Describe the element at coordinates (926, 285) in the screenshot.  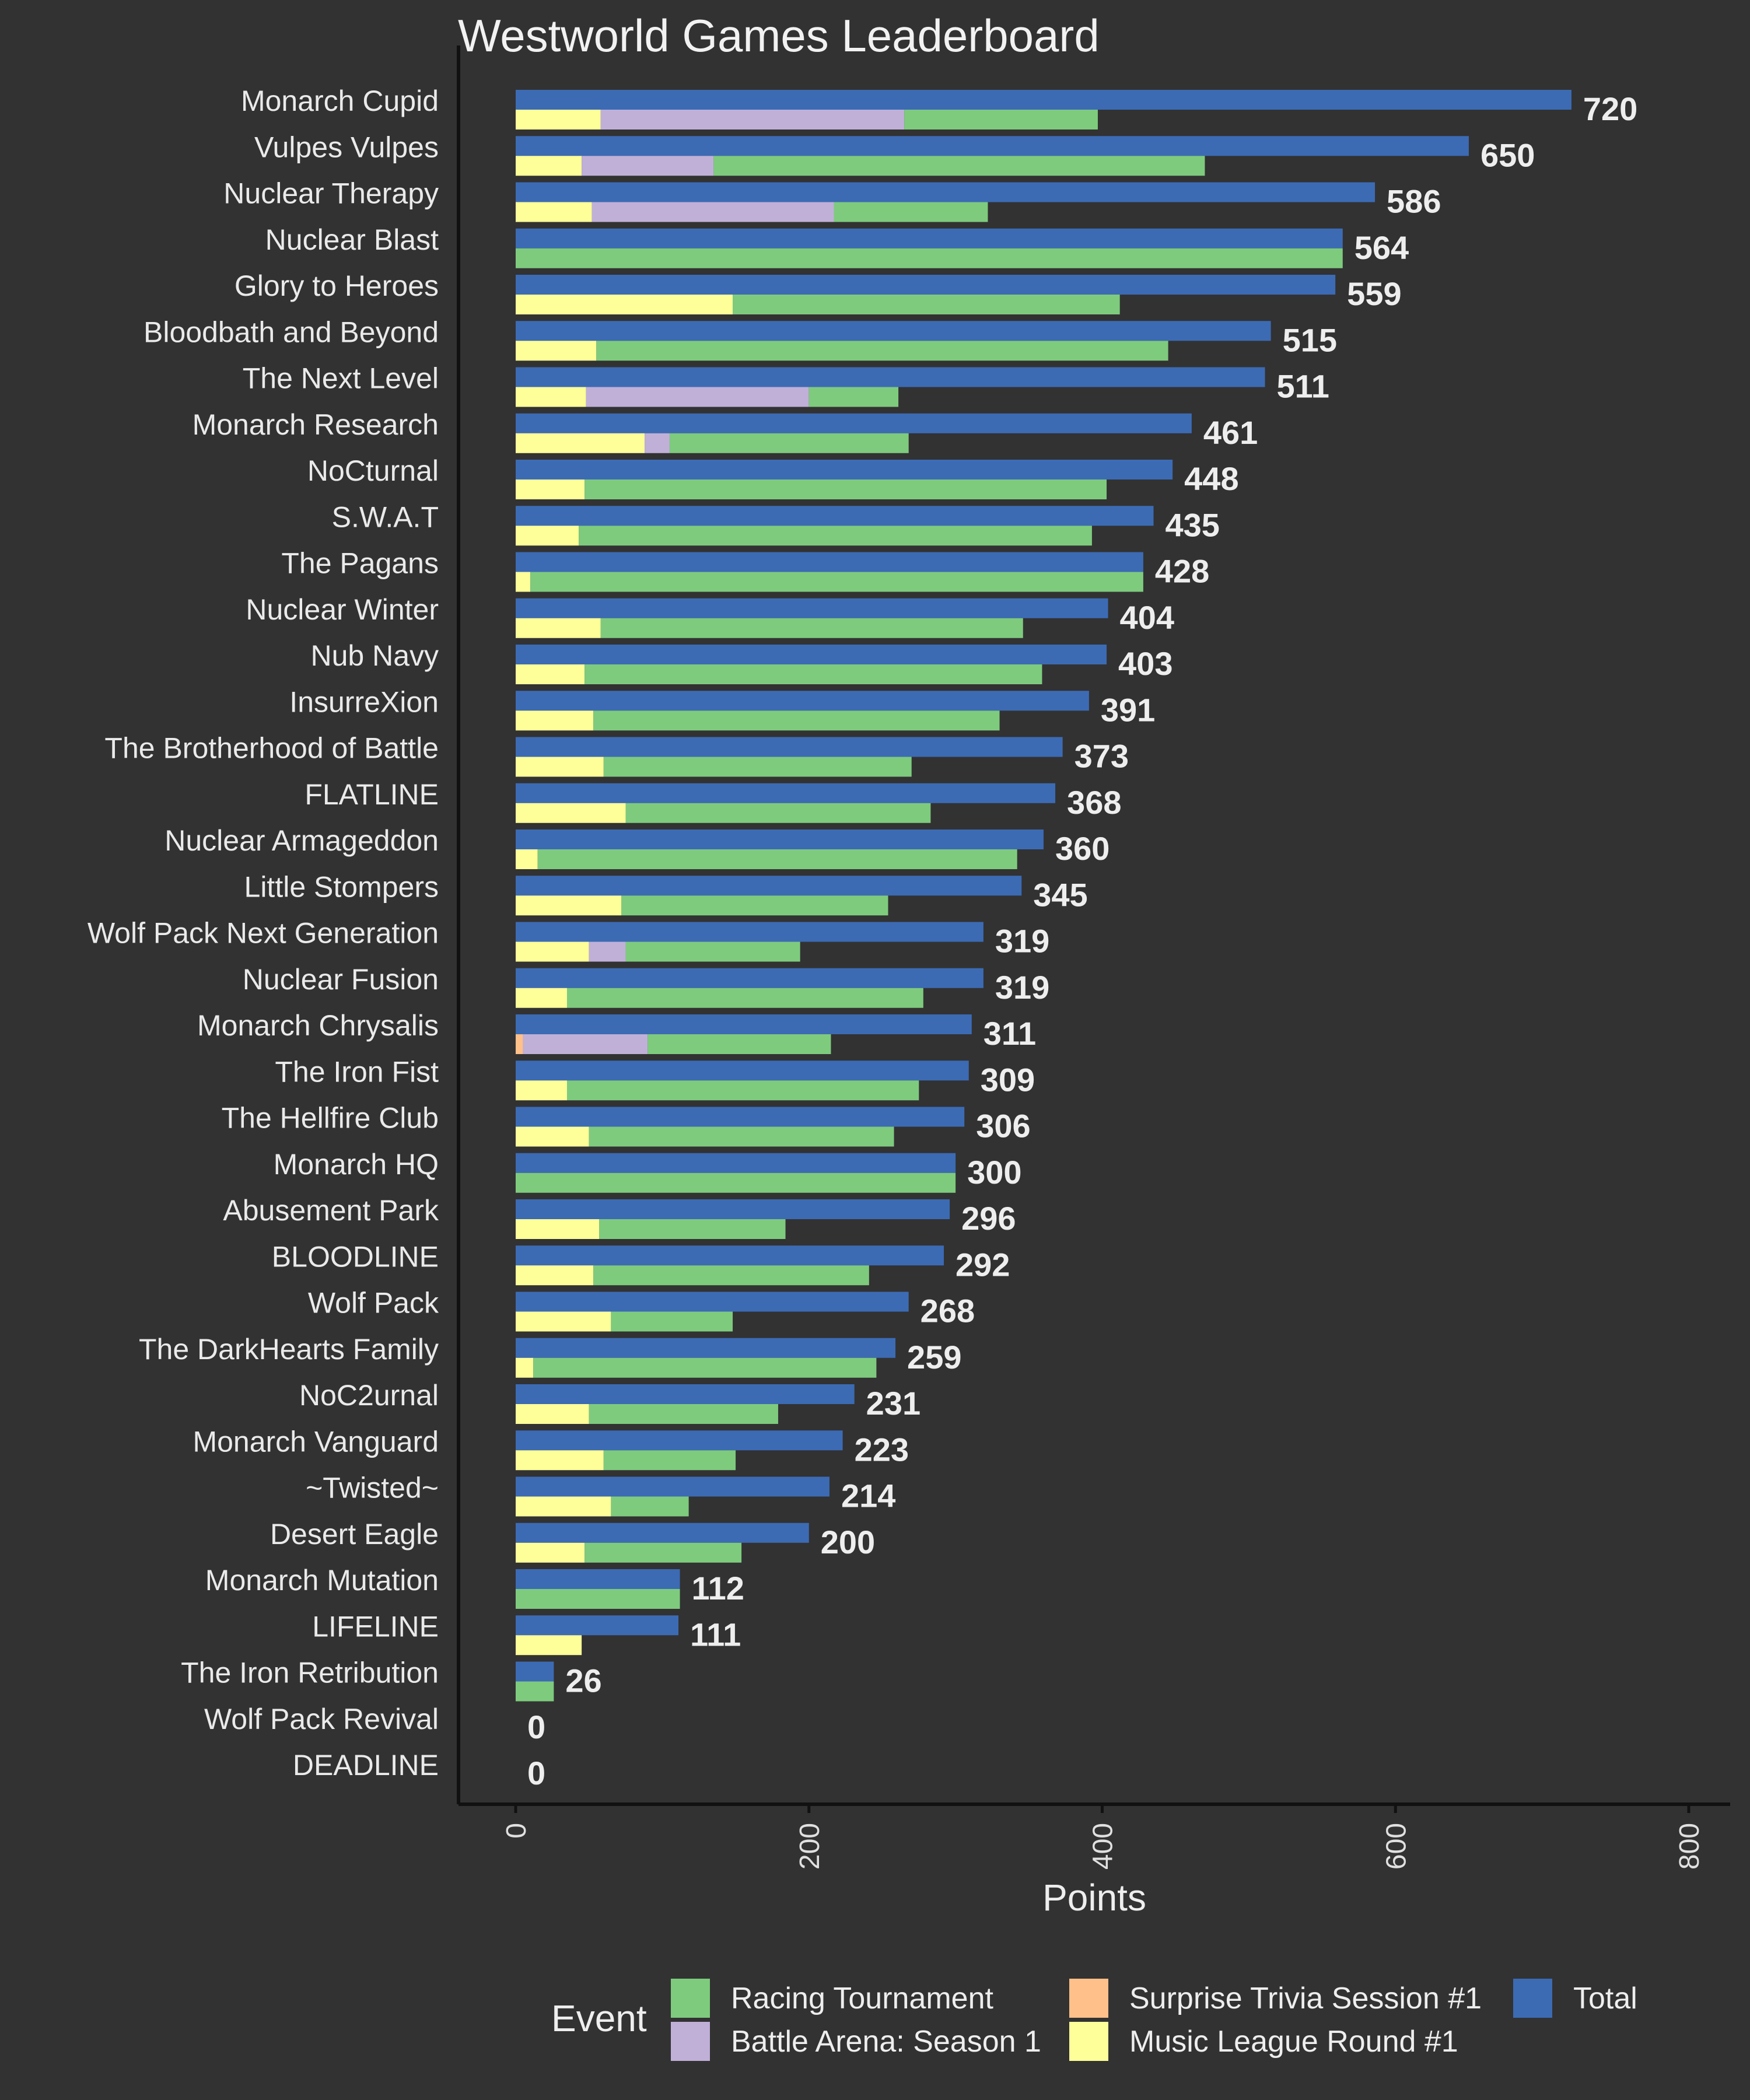
I see `bar-total-glory-to-heroes` at that location.